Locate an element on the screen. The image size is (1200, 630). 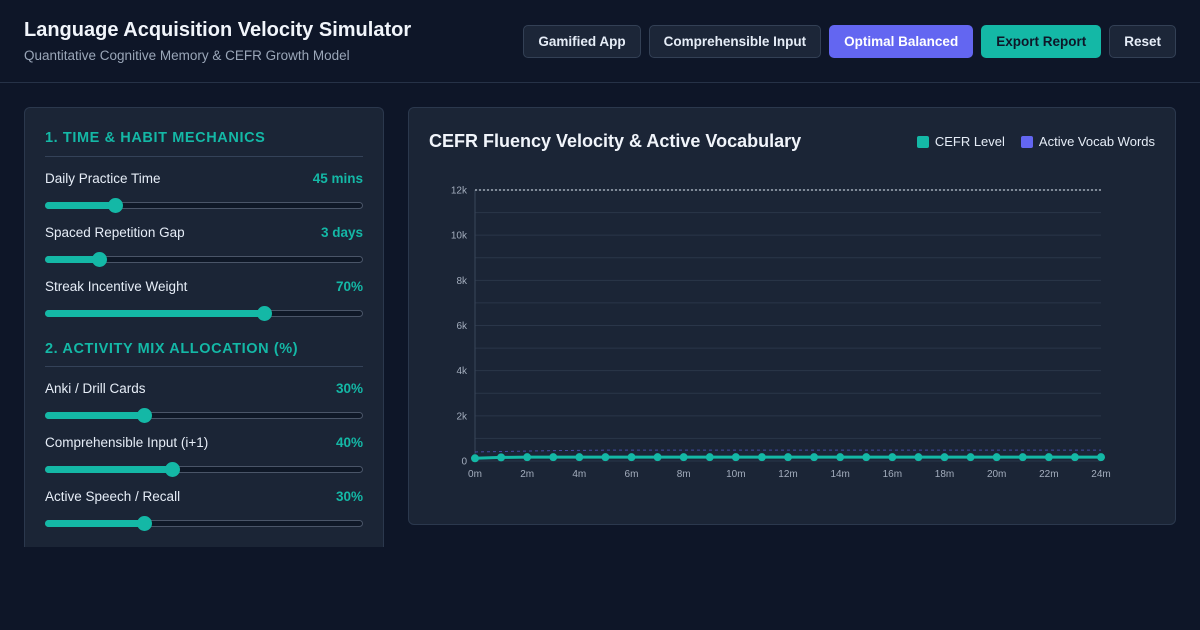
x-tick-label: 2m is located at coordinates (527, 474).